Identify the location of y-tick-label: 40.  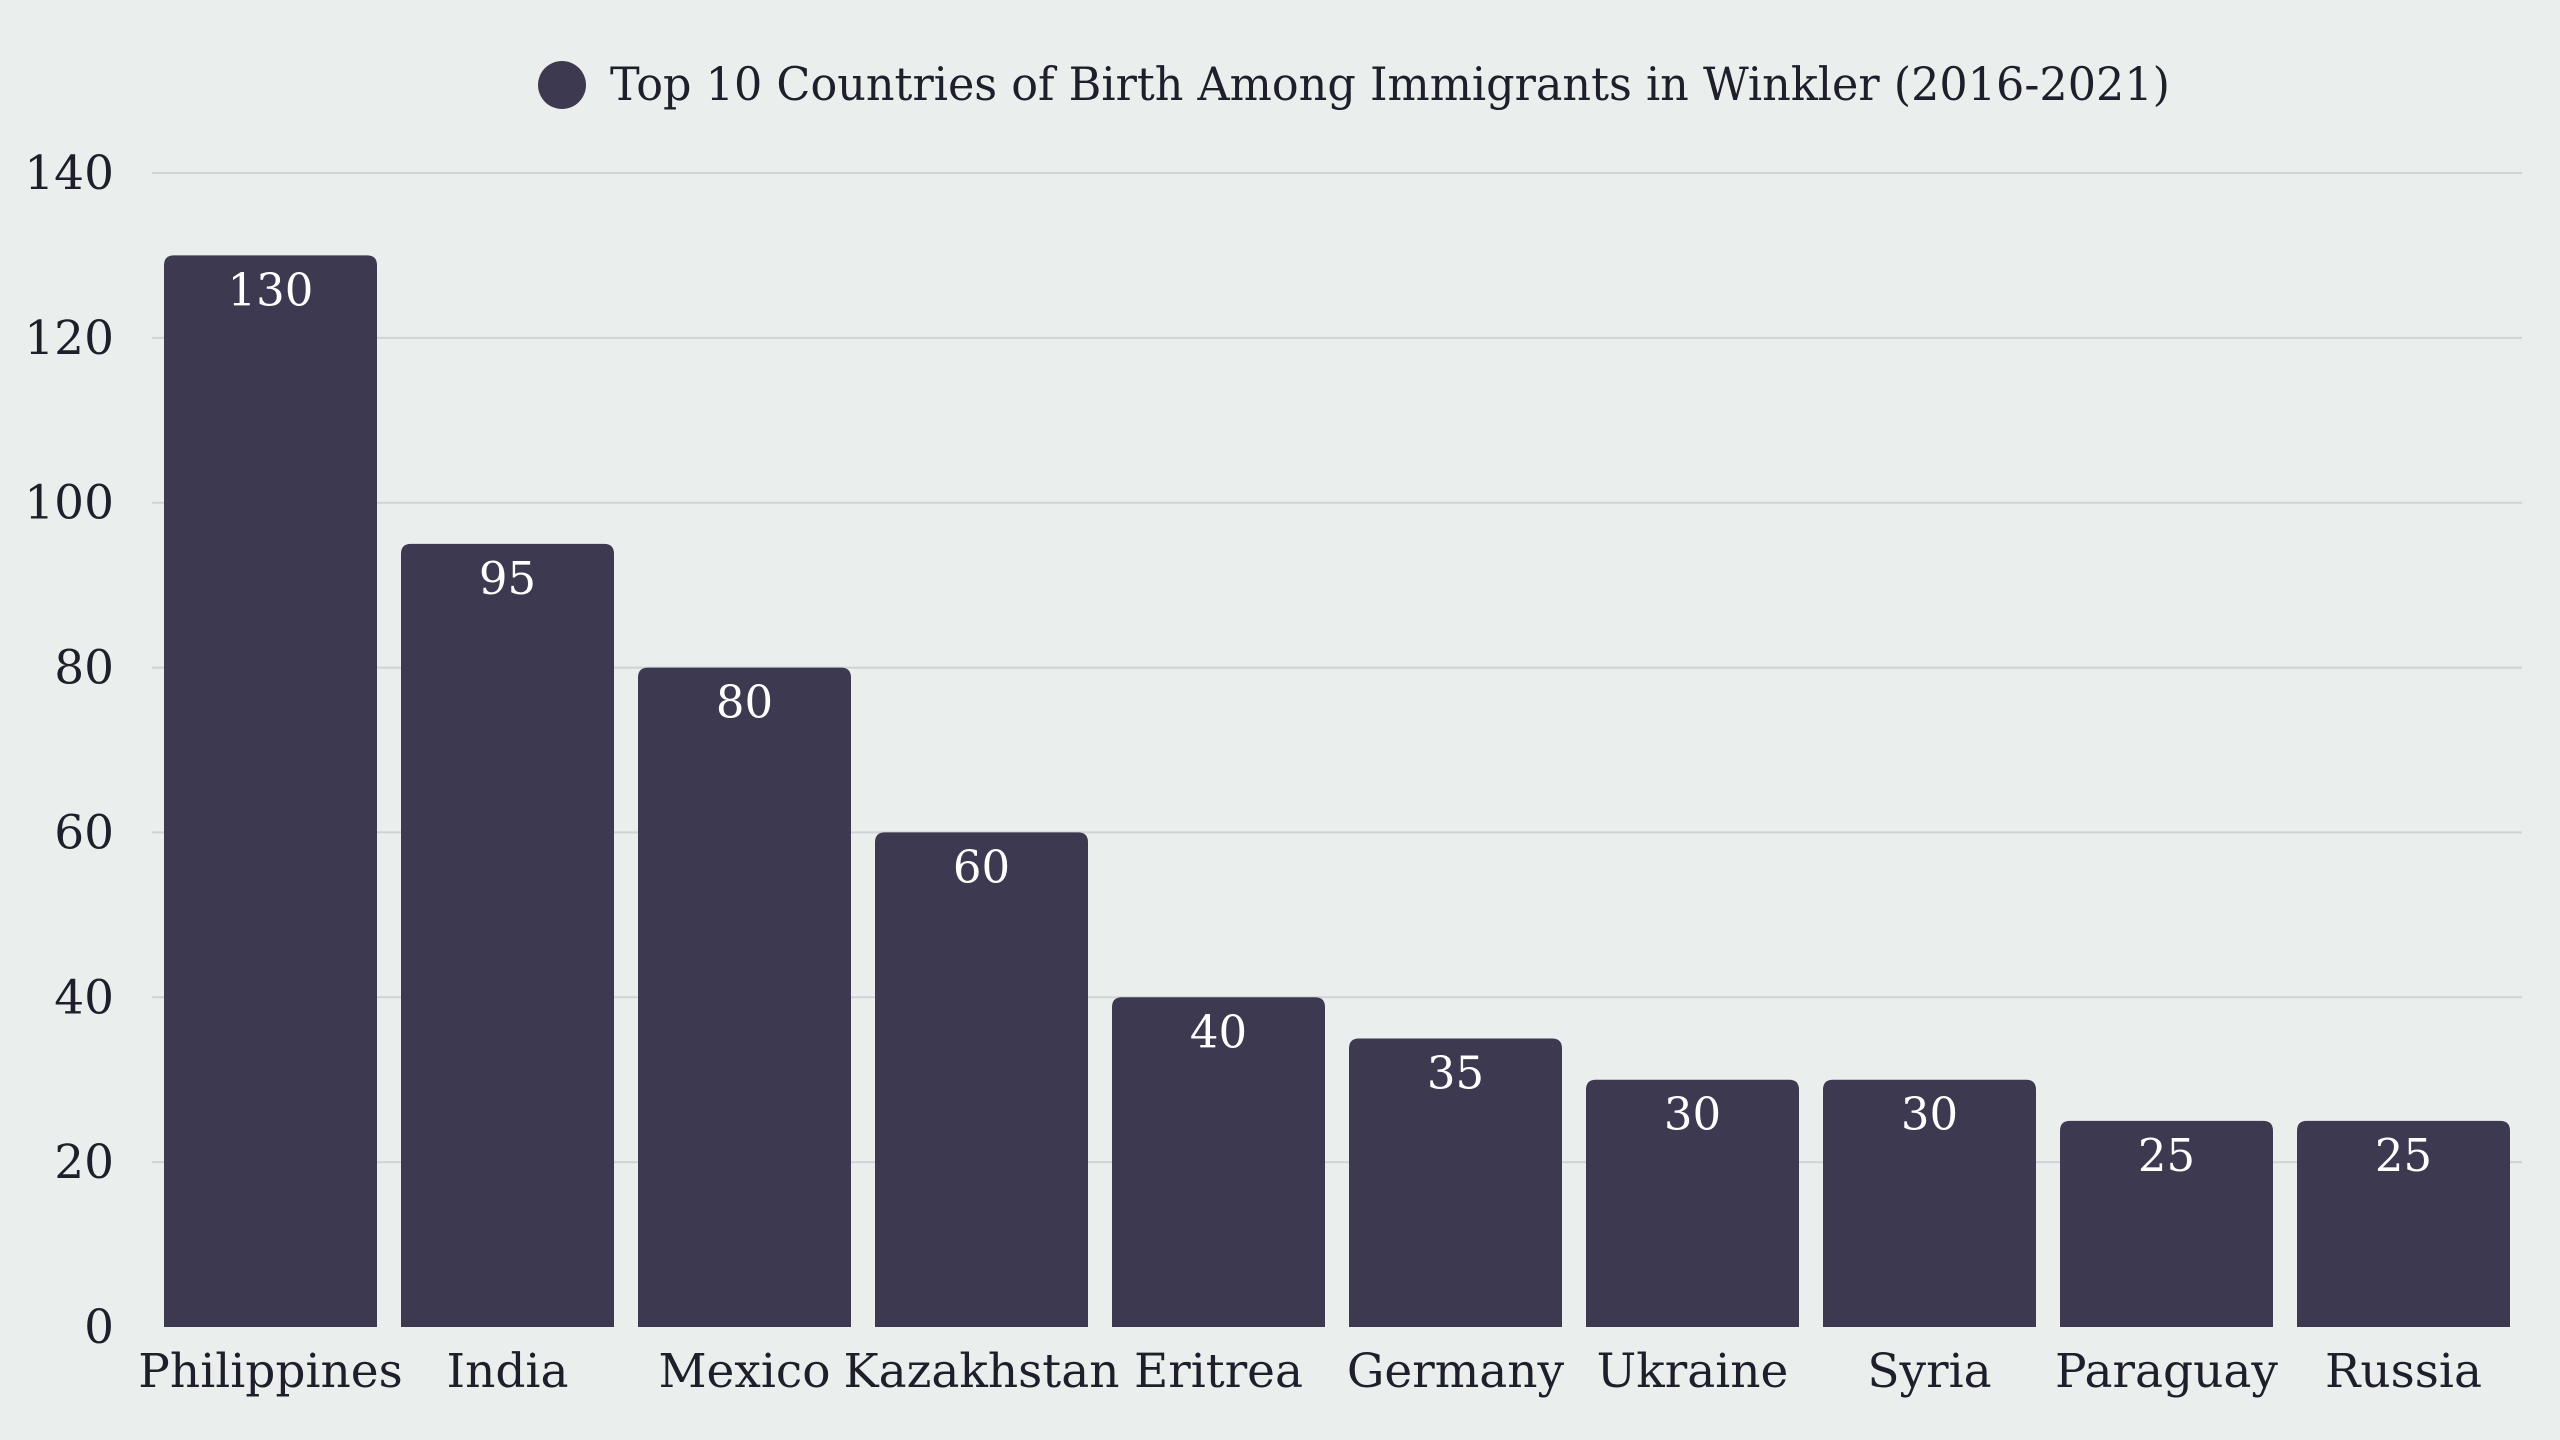
(84, 997).